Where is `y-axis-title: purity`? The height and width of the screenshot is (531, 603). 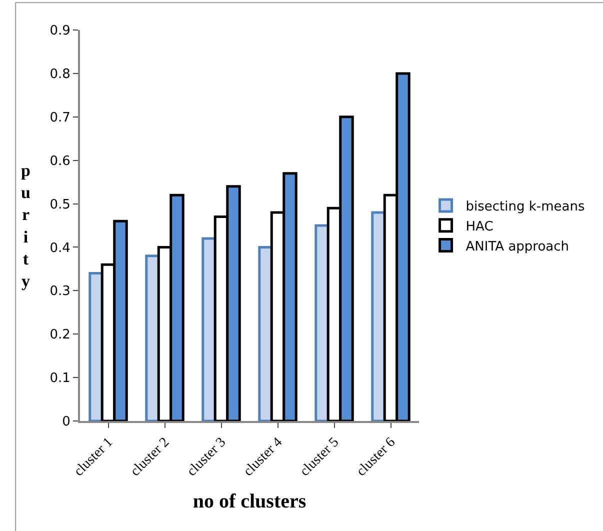 y-axis-title: purity is located at coordinates (25, 225).